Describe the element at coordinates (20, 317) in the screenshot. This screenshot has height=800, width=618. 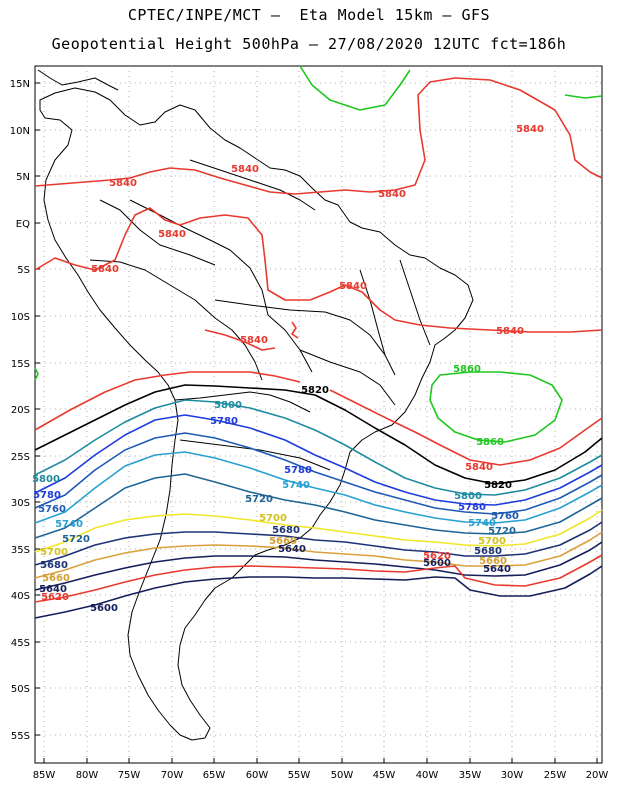
I see `lat-tick-label: 10S` at that location.